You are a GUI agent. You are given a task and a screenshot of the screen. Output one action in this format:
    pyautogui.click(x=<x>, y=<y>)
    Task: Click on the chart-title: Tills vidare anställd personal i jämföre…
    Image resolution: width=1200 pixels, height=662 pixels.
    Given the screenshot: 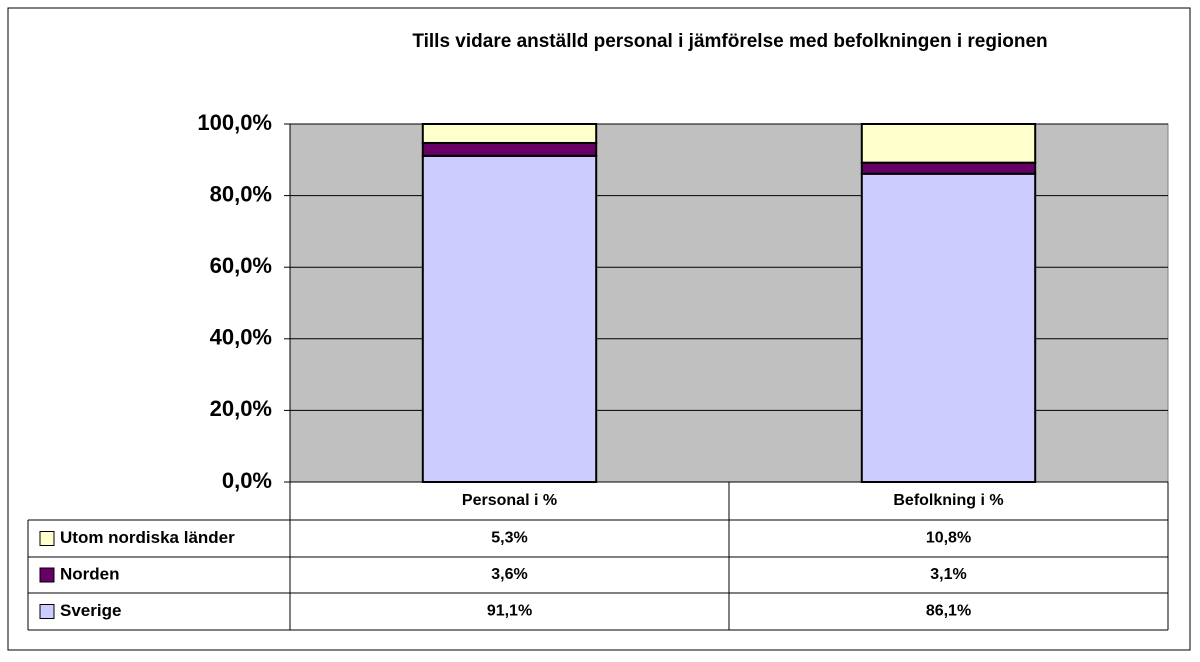 What is the action you would take?
    pyautogui.click(x=729, y=41)
    